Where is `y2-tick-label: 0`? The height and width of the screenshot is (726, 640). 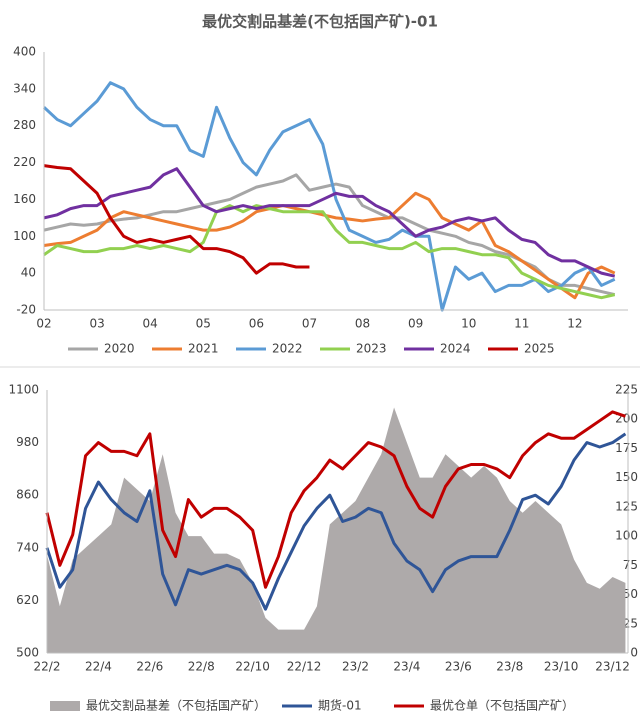
y2-tick-label: 0 is located at coordinates (634, 653).